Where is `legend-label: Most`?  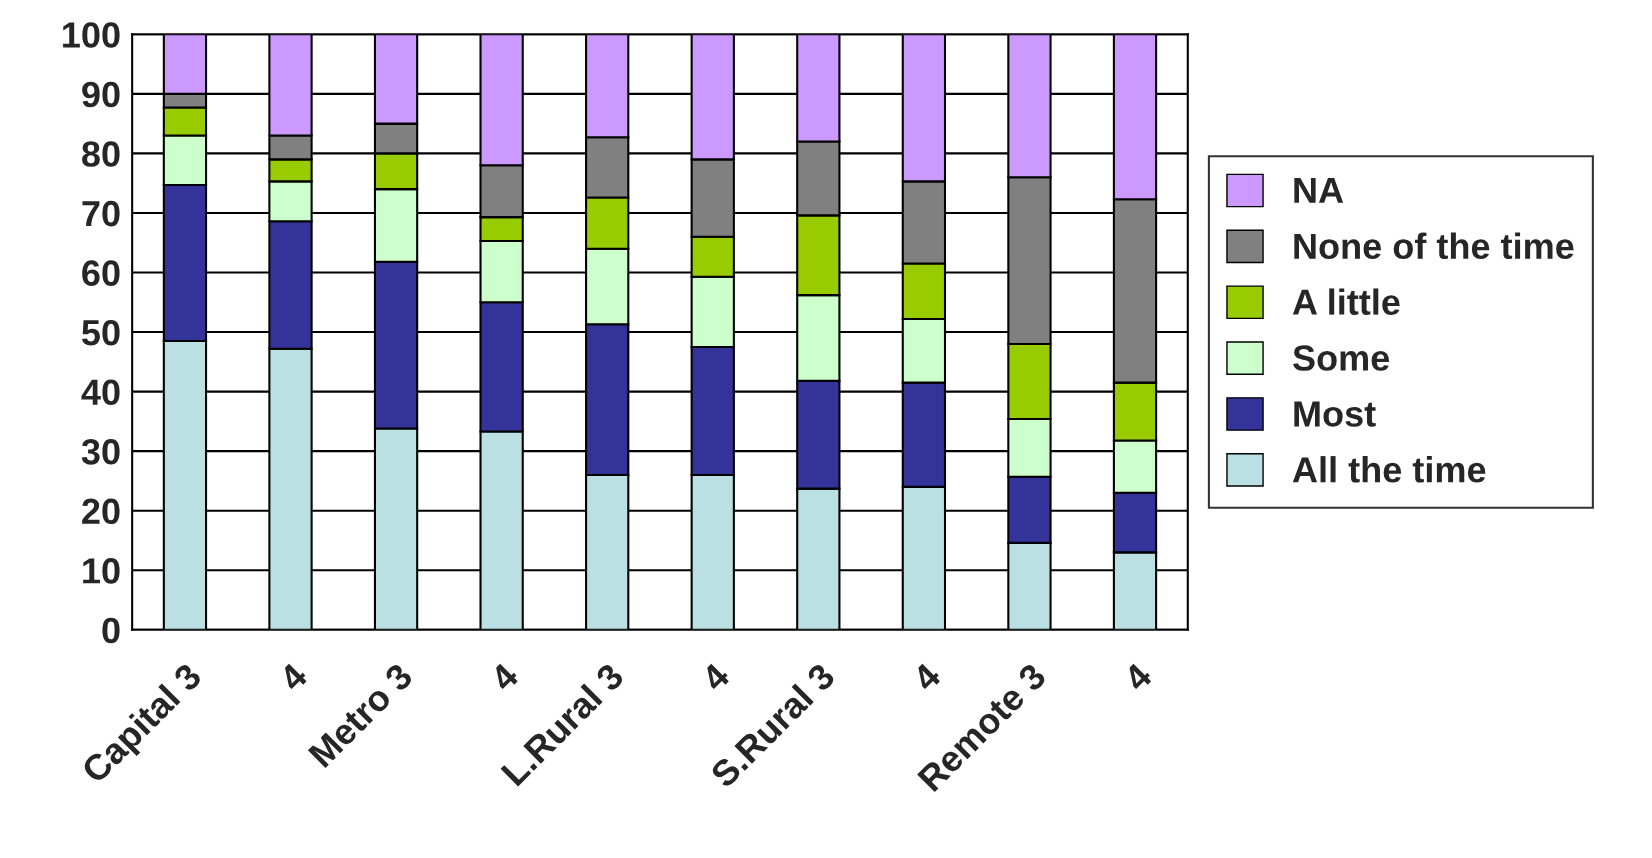
legend-label: Most is located at coordinates (1335, 414).